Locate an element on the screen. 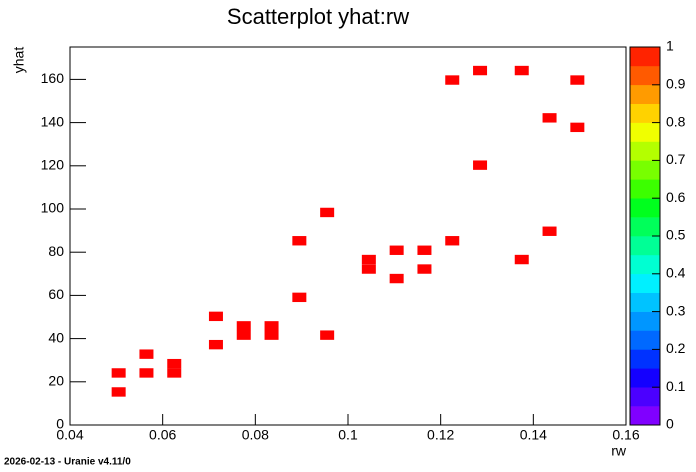 This screenshot has width=696, height=472. z-tick-label: 0.8 is located at coordinates (676, 121).